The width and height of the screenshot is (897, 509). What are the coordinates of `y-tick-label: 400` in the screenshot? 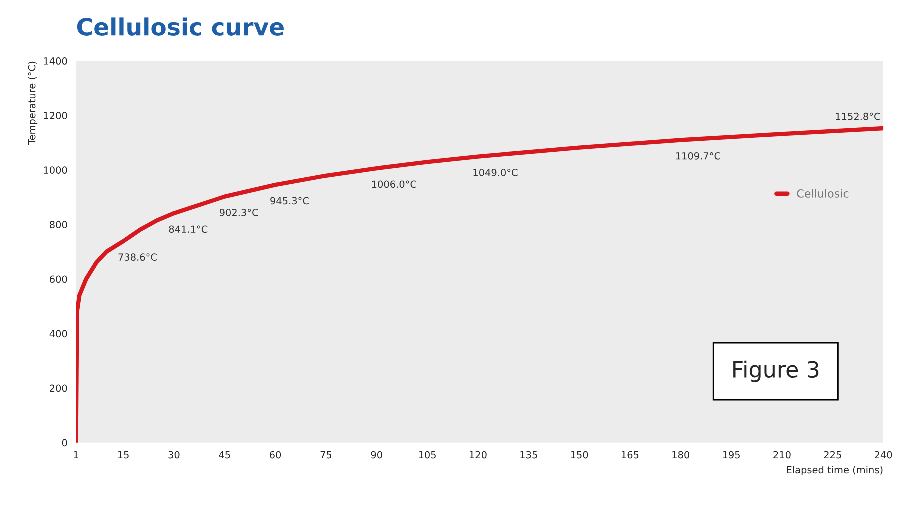 It's located at (59, 334).